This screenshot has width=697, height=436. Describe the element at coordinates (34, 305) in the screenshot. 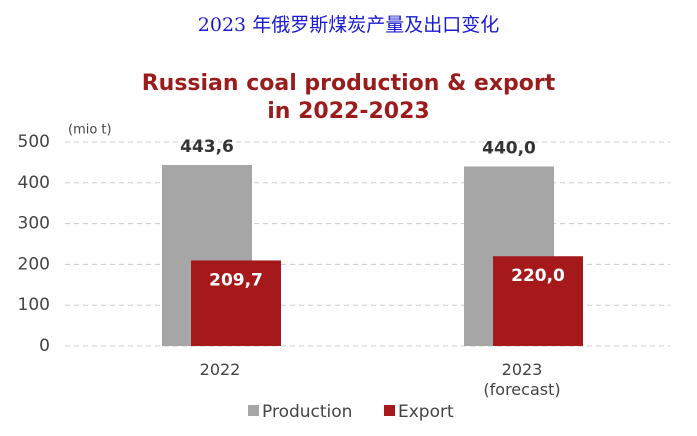

I see `y-tick-label: 100` at that location.